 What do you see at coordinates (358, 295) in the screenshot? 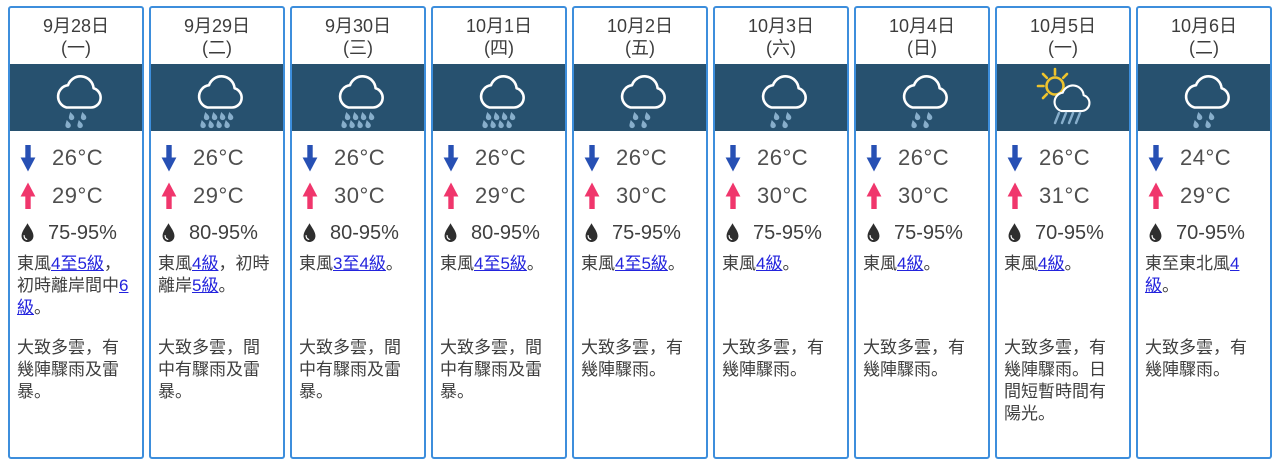
I see `wind-description: 東風3至4級。` at bounding box center [358, 295].